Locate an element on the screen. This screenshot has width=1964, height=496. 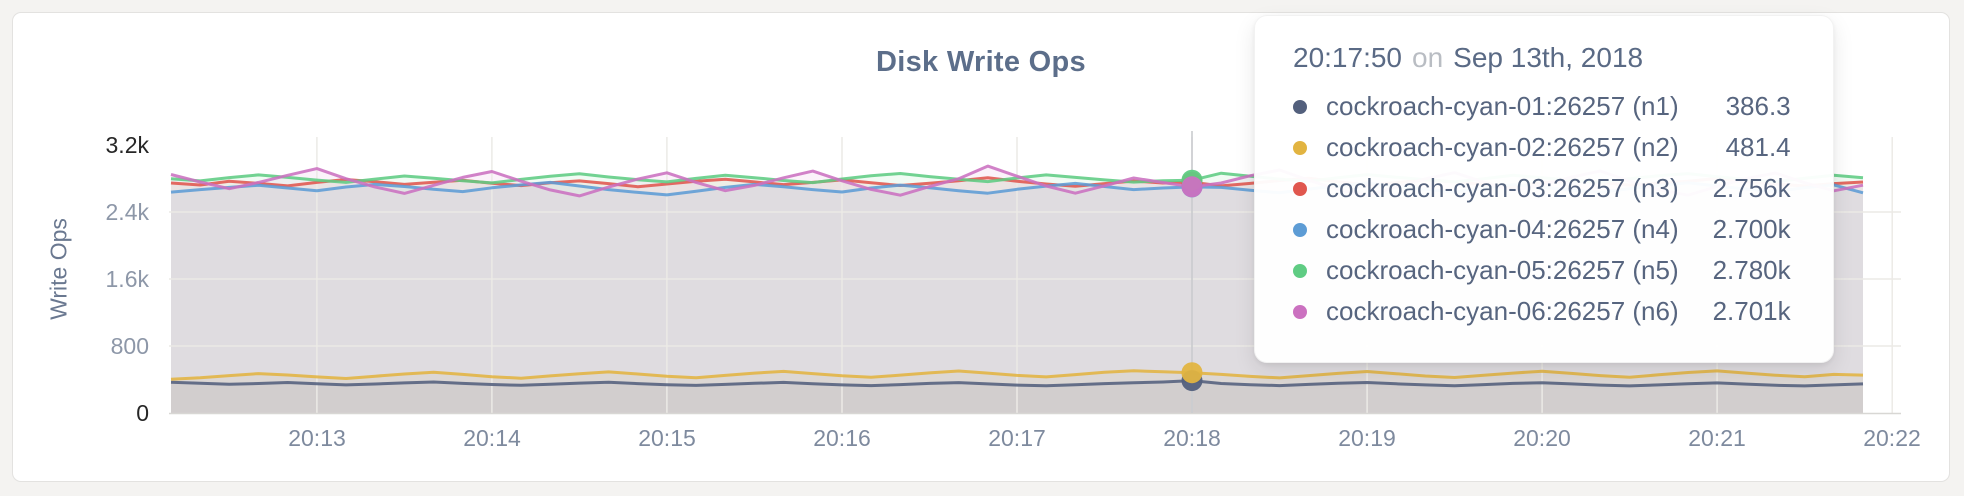
x-tick-label: 20:19 is located at coordinates (1367, 438).